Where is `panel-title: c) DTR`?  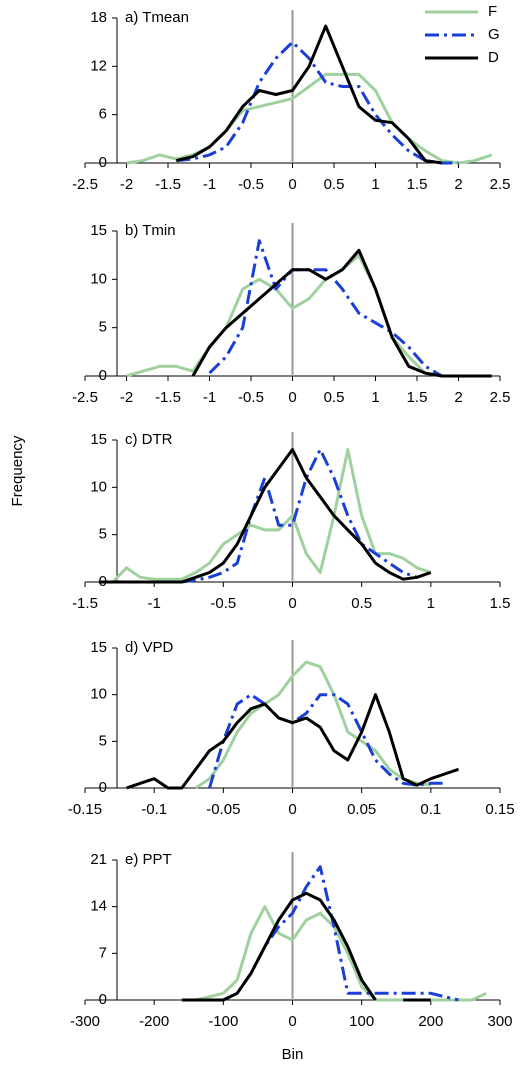
panel-title: c) DTR is located at coordinates (149, 439).